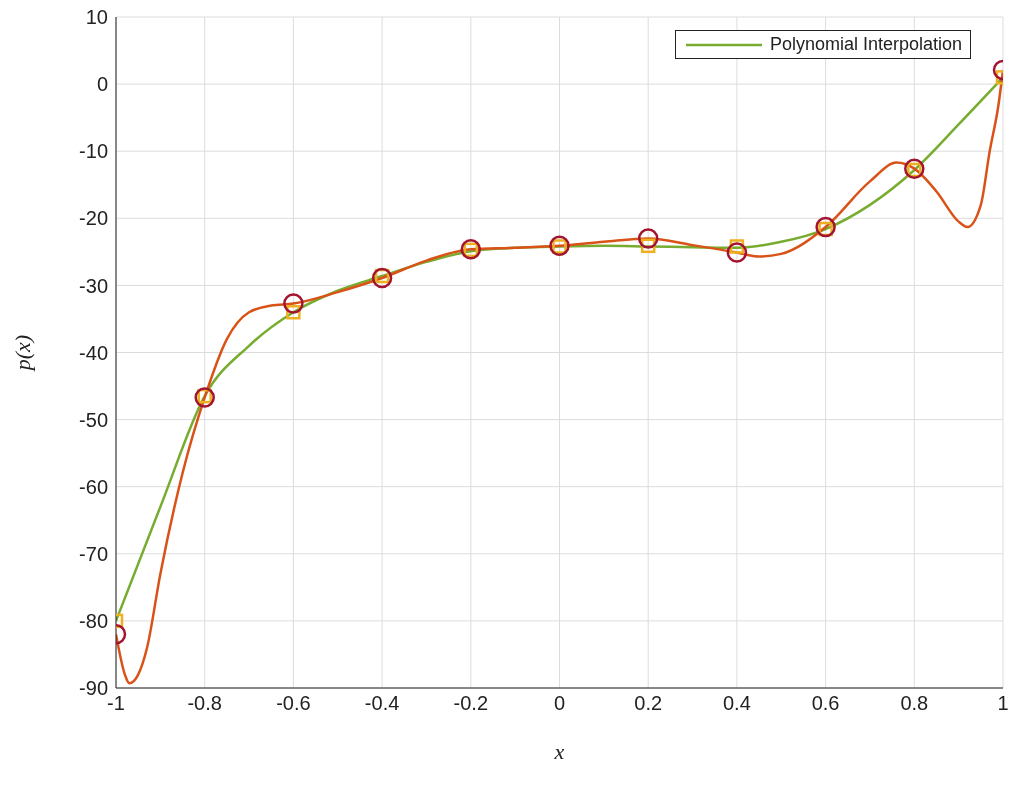 The width and height of the screenshot is (1023, 790). Describe the element at coordinates (96, 17) in the screenshot. I see `y-tick-label: 10` at that location.